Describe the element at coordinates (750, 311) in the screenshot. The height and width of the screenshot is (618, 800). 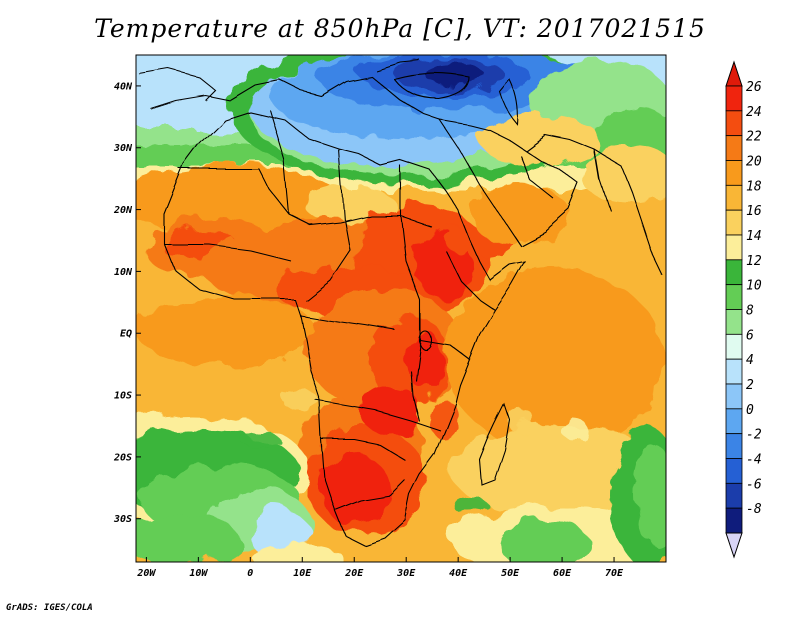
I see `colorbar-label: 8` at that location.